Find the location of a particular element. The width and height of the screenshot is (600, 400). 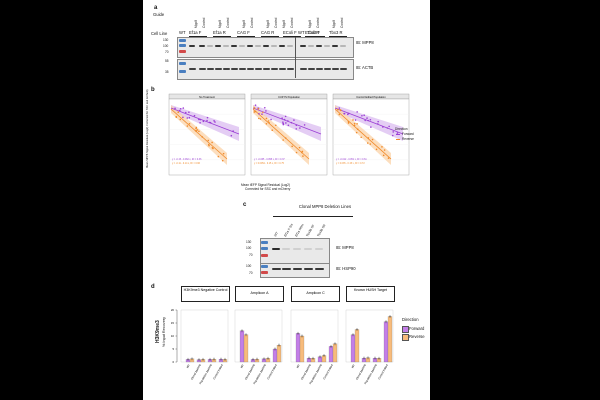

cell-line-item: Tbx3 R is located at coordinates (336, 32).